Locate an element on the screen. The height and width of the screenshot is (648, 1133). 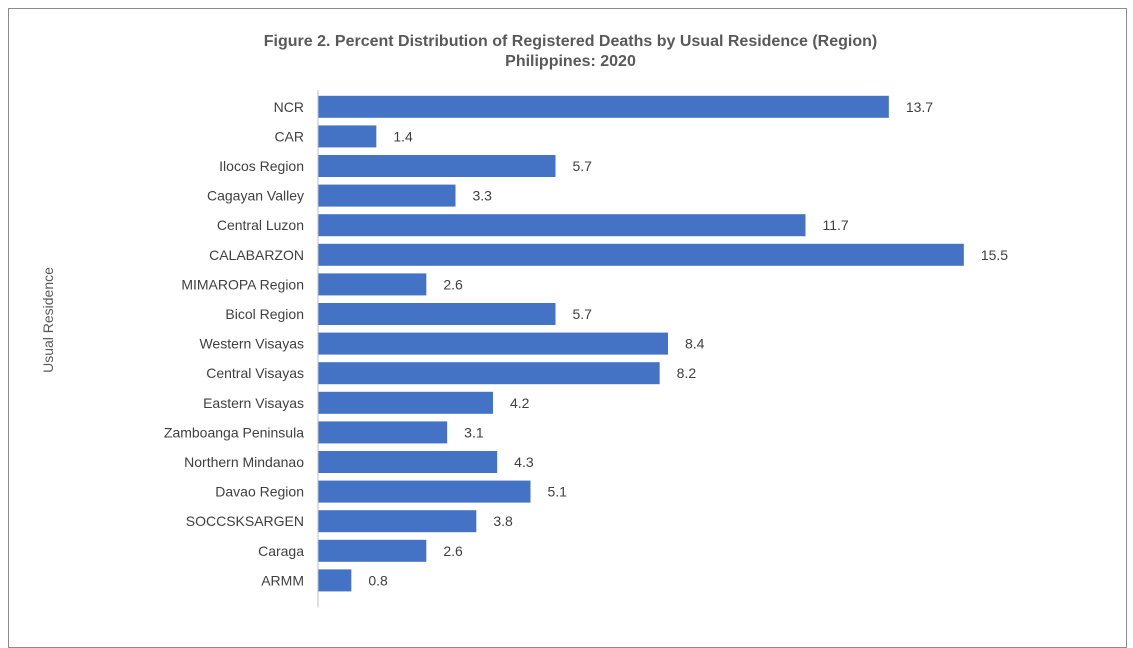
category-label-western-visayas: Western Visayas is located at coordinates (251, 344).